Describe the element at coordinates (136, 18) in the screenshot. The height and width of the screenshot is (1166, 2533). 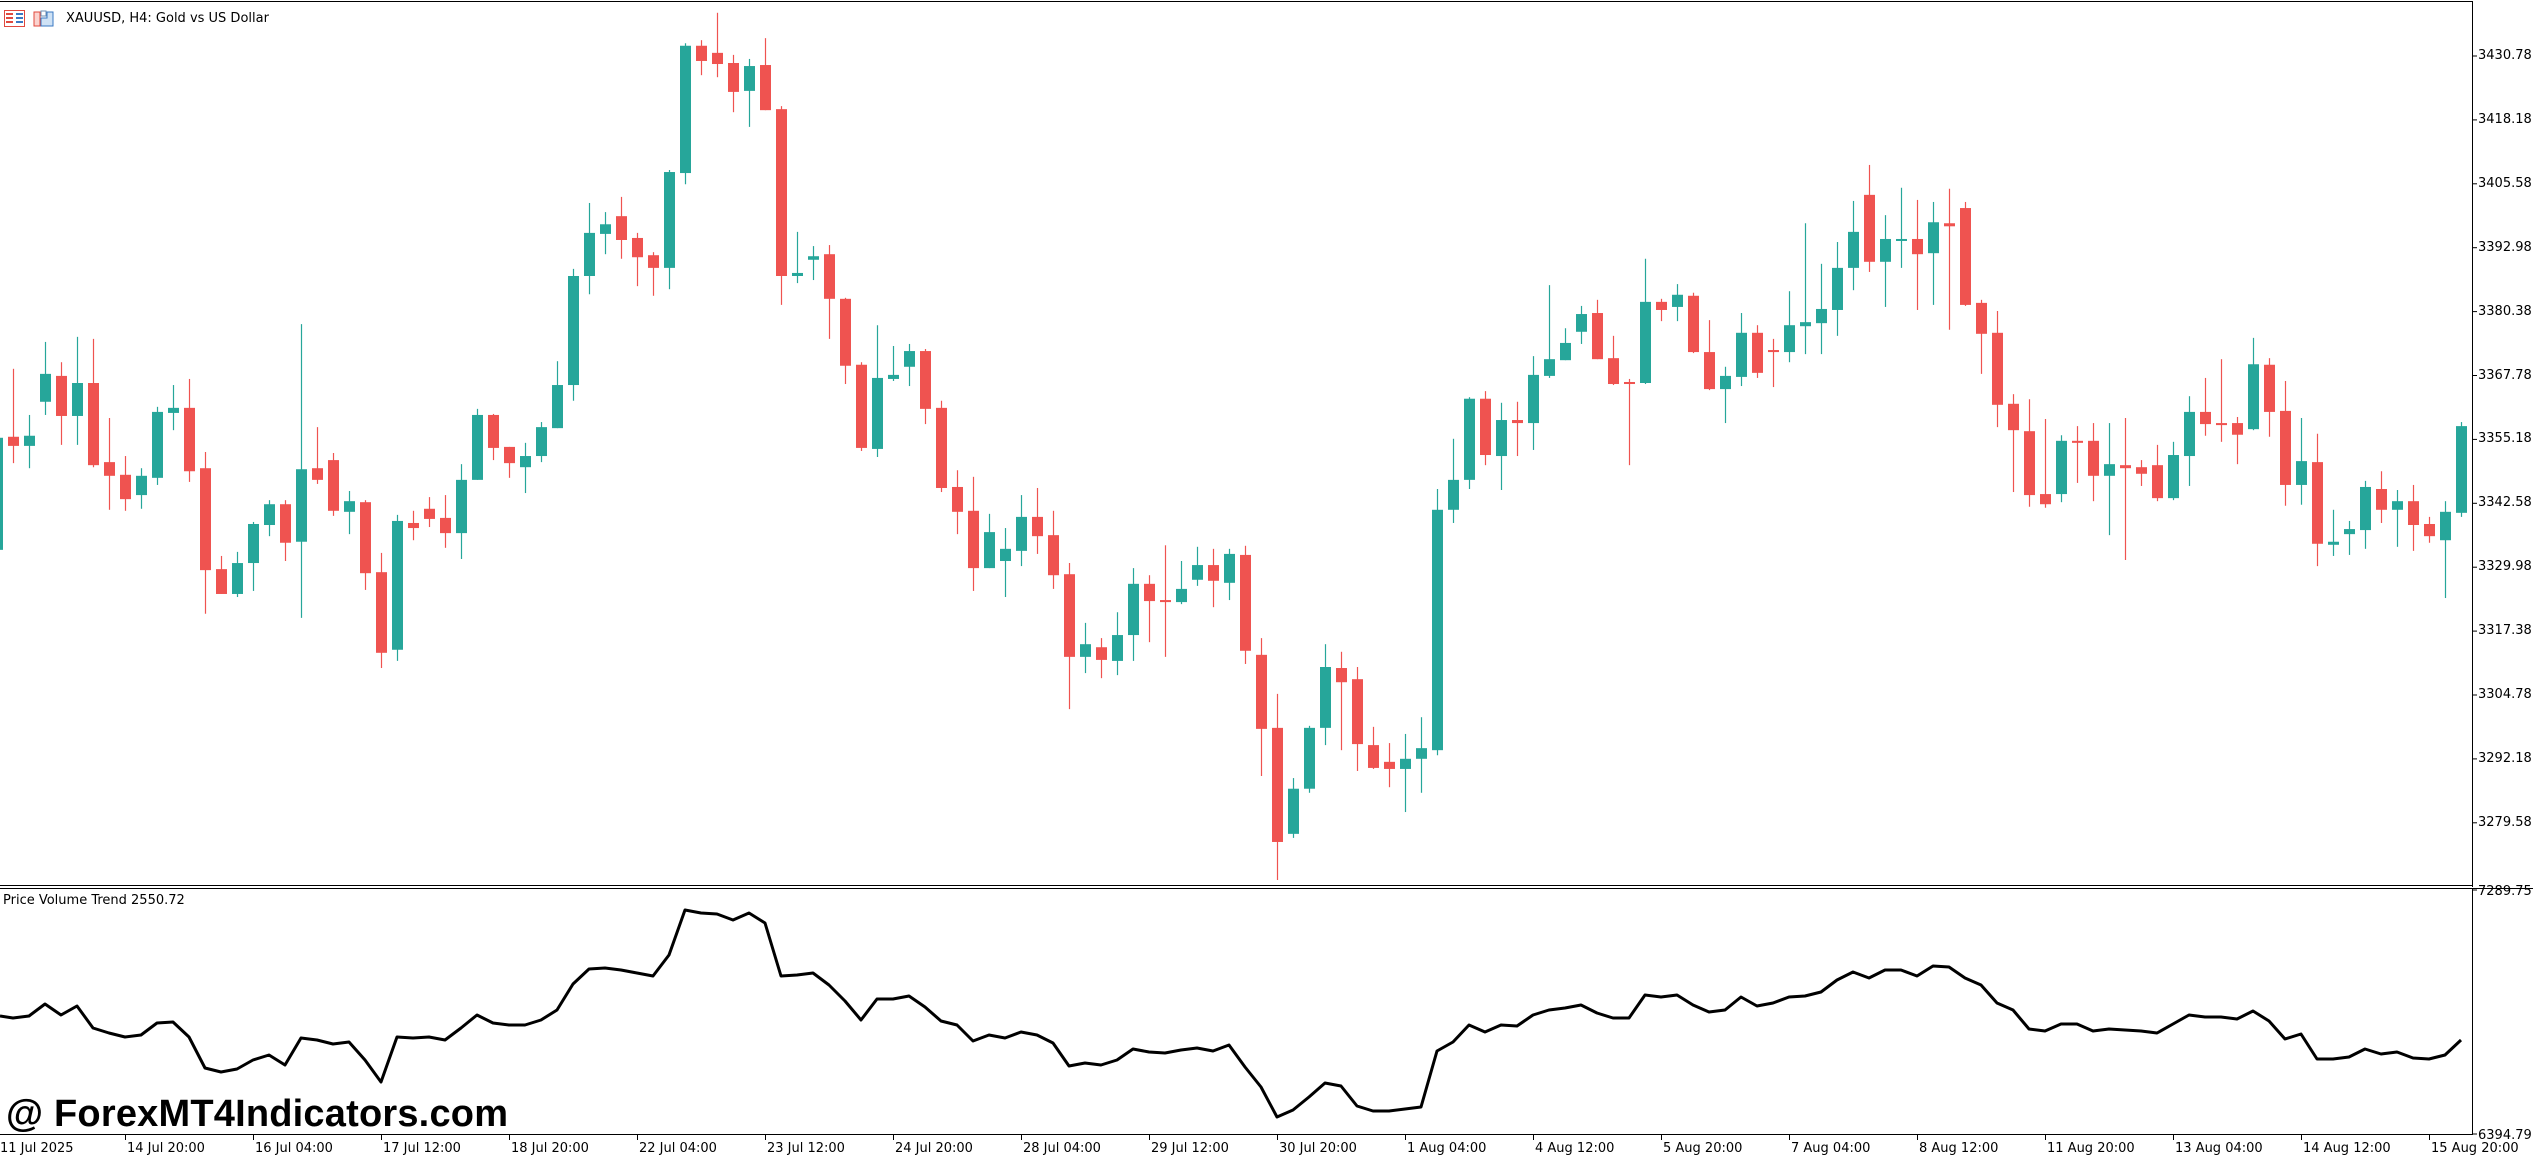
I see `chart-title-bar: XAUUSD, H4: Gold vs US Dollar` at that location.